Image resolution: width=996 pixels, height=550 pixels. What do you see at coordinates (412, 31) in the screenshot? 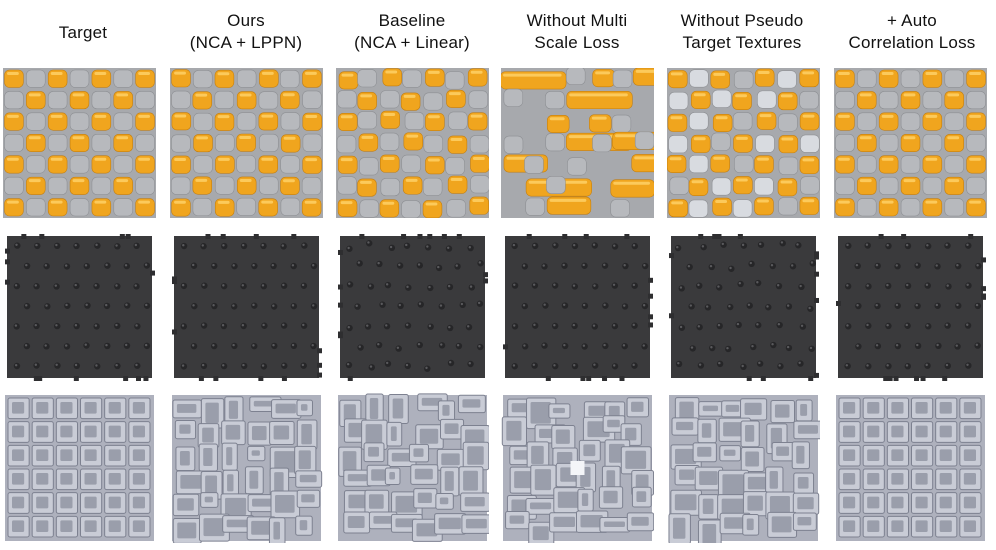
I see `column-header-baseline: Baseline (NCA + Linear)` at bounding box center [412, 31].